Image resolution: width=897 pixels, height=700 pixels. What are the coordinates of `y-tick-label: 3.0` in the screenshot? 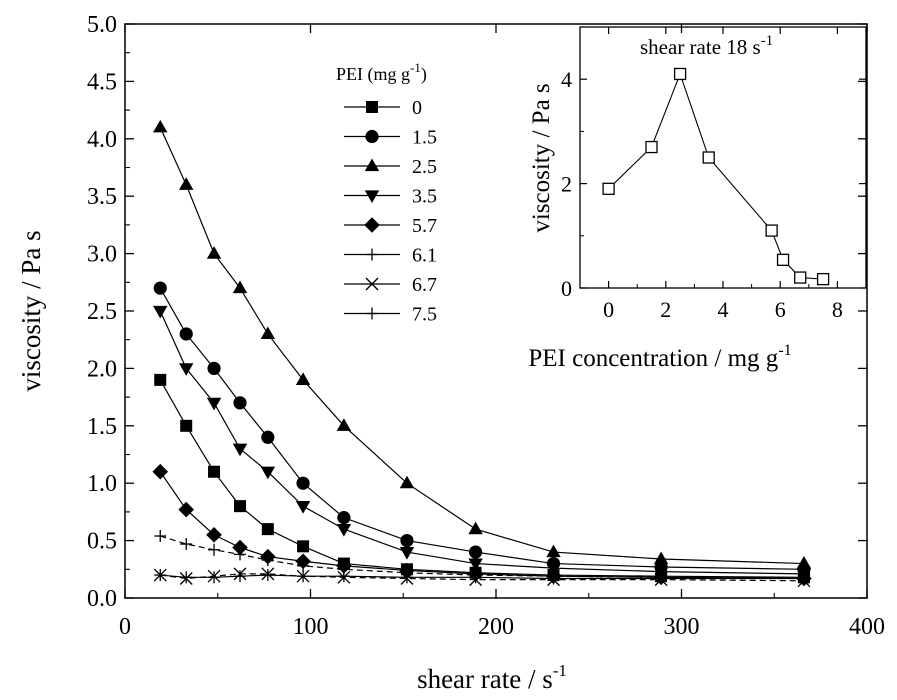 It's located at (102, 255).